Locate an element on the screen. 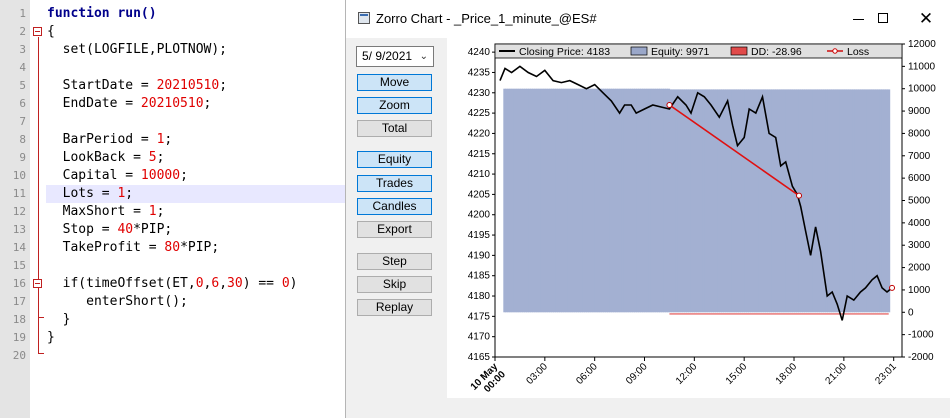 This screenshot has width=950, height=418. x-tick-label: 12:00 is located at coordinates (687, 374).